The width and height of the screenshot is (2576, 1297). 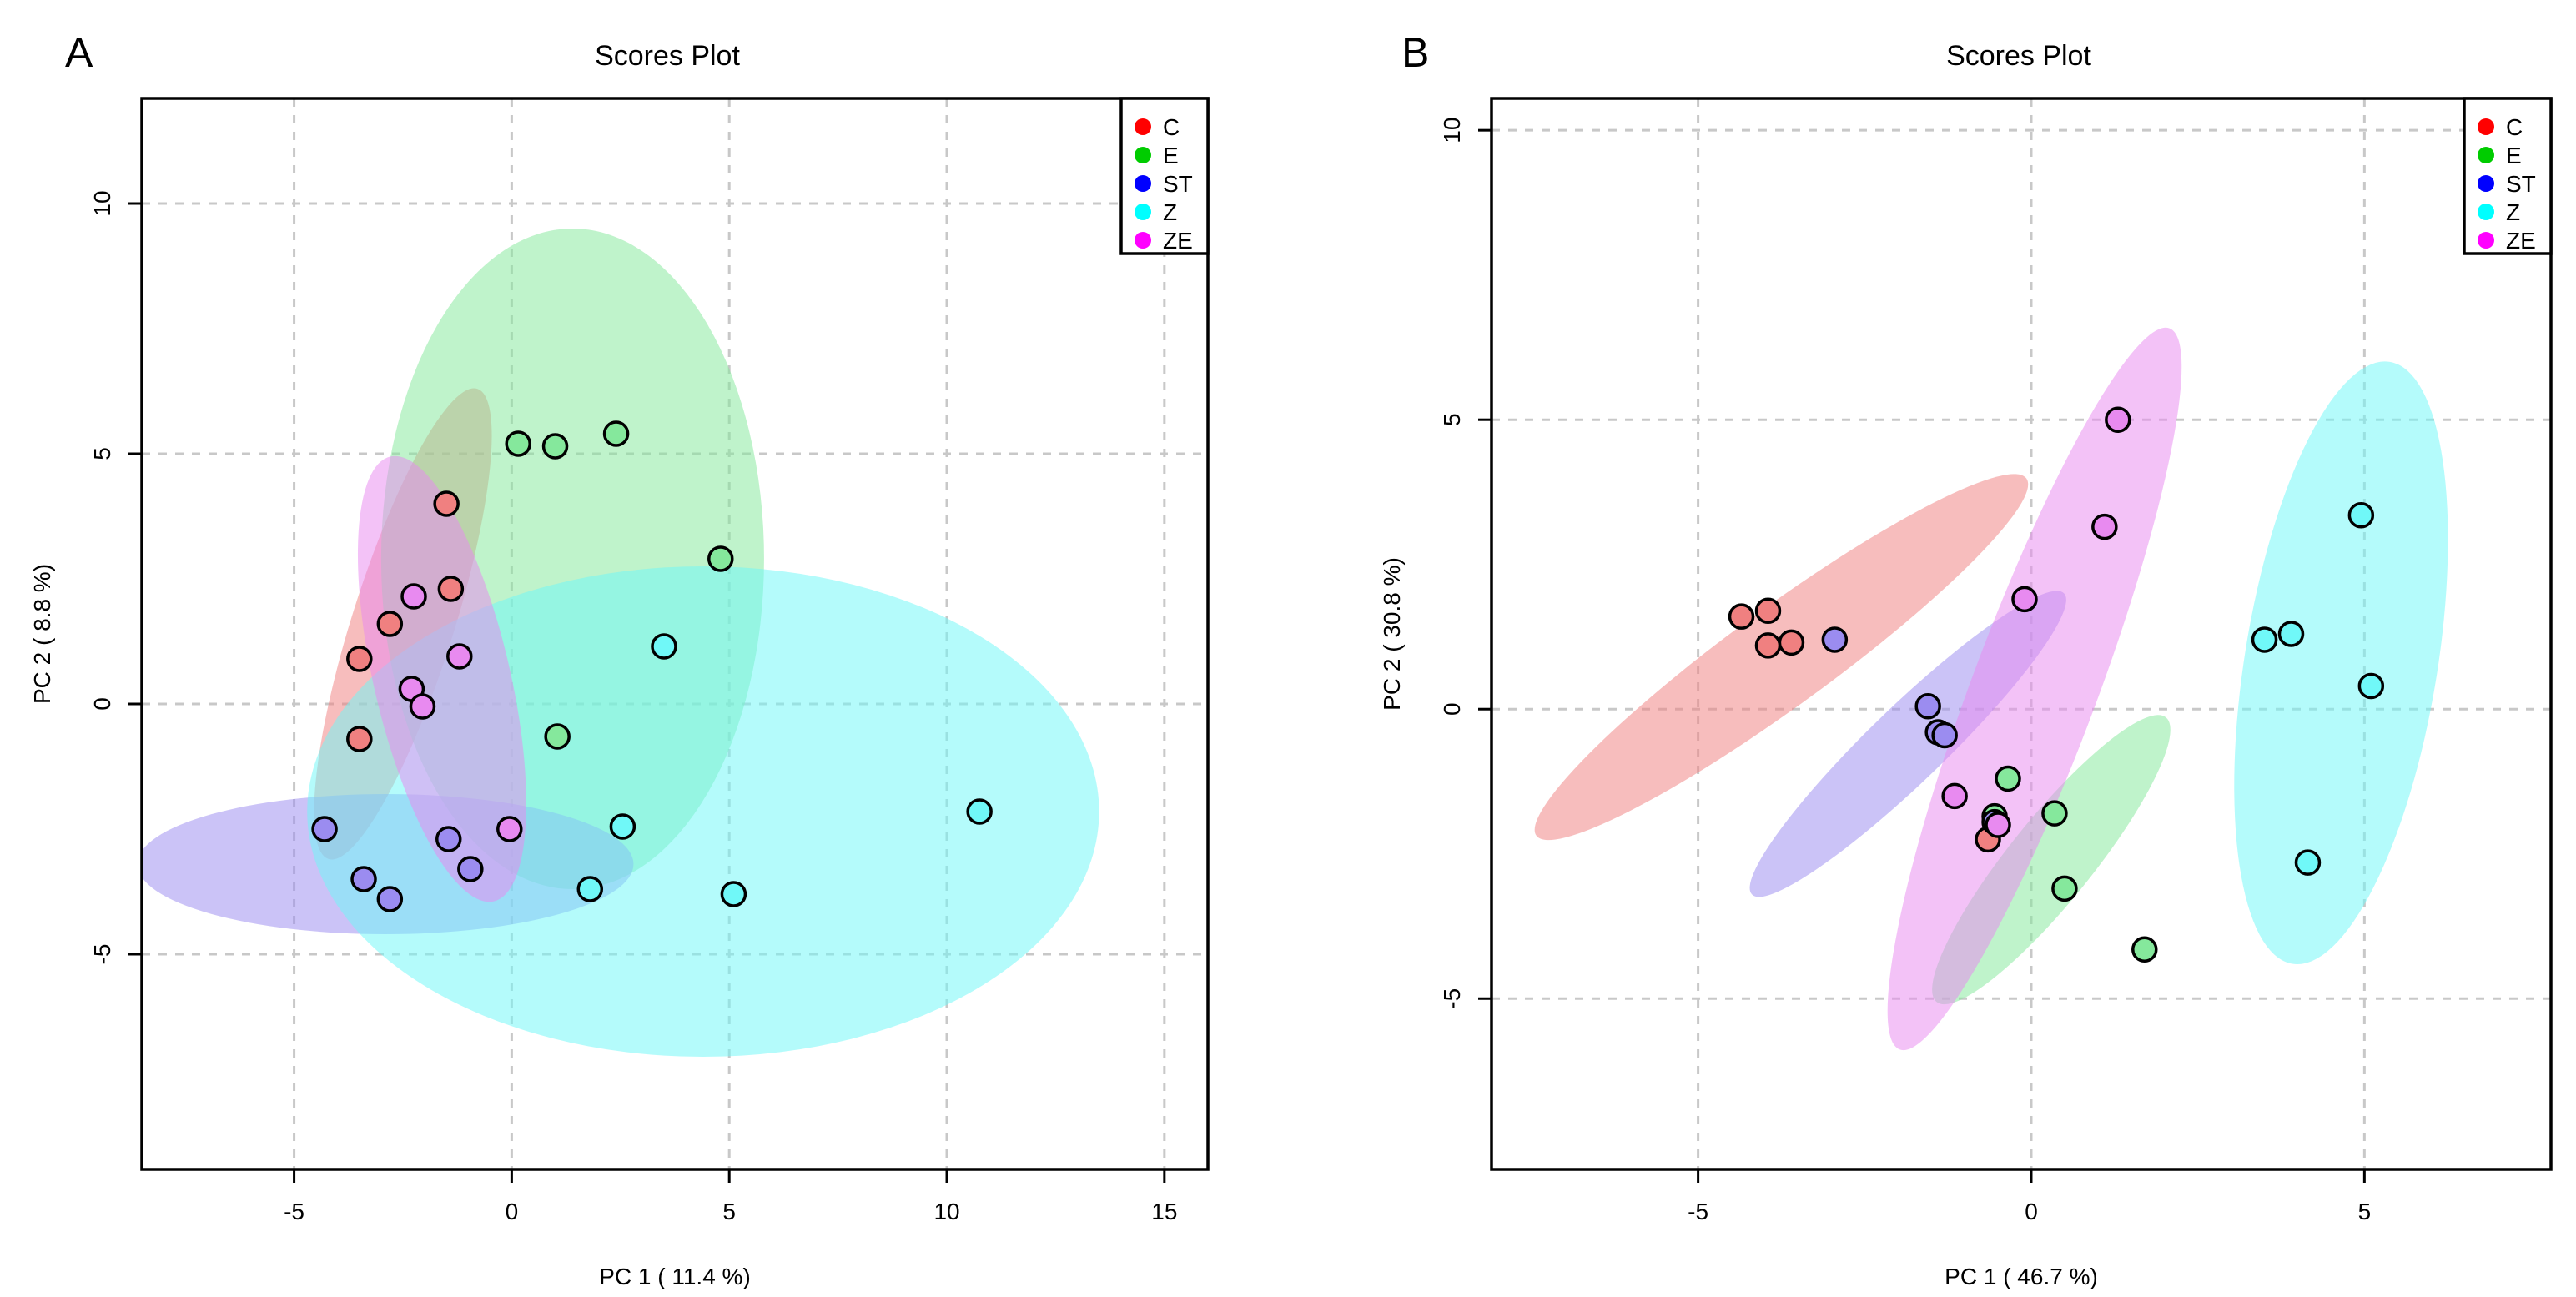 What do you see at coordinates (1415, 52) in the screenshot?
I see `panel-b-label: B` at bounding box center [1415, 52].